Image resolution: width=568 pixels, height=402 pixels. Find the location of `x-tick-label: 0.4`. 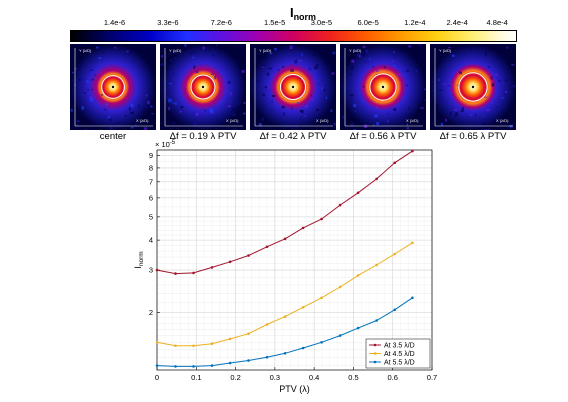

x-tick-label: 0.4 is located at coordinates (314, 377).